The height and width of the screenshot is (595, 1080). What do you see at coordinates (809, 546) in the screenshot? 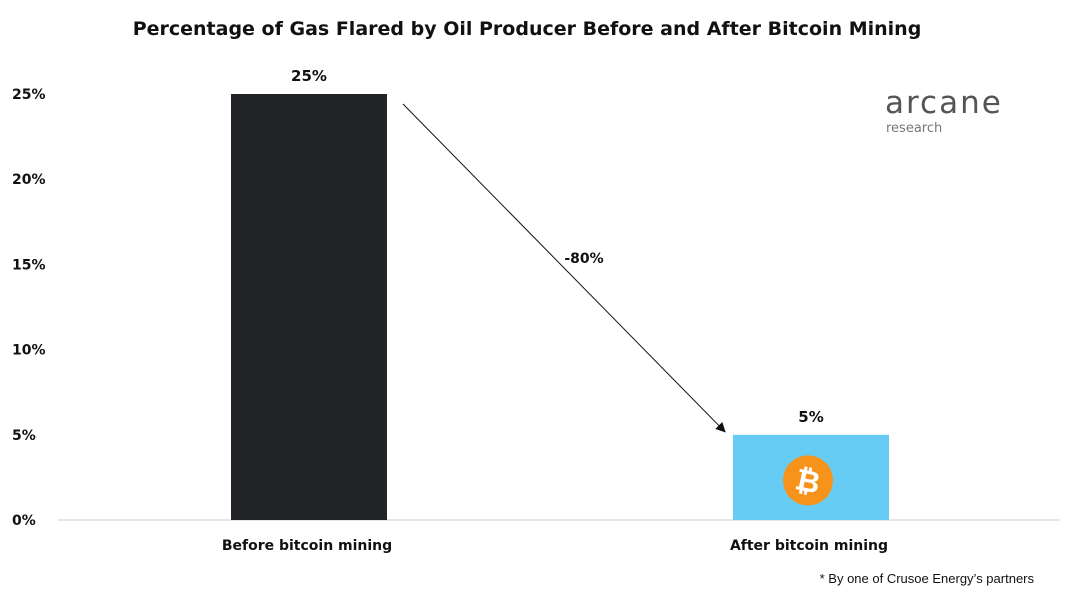
I see `x-category-label: After bitcoin mining` at bounding box center [809, 546].